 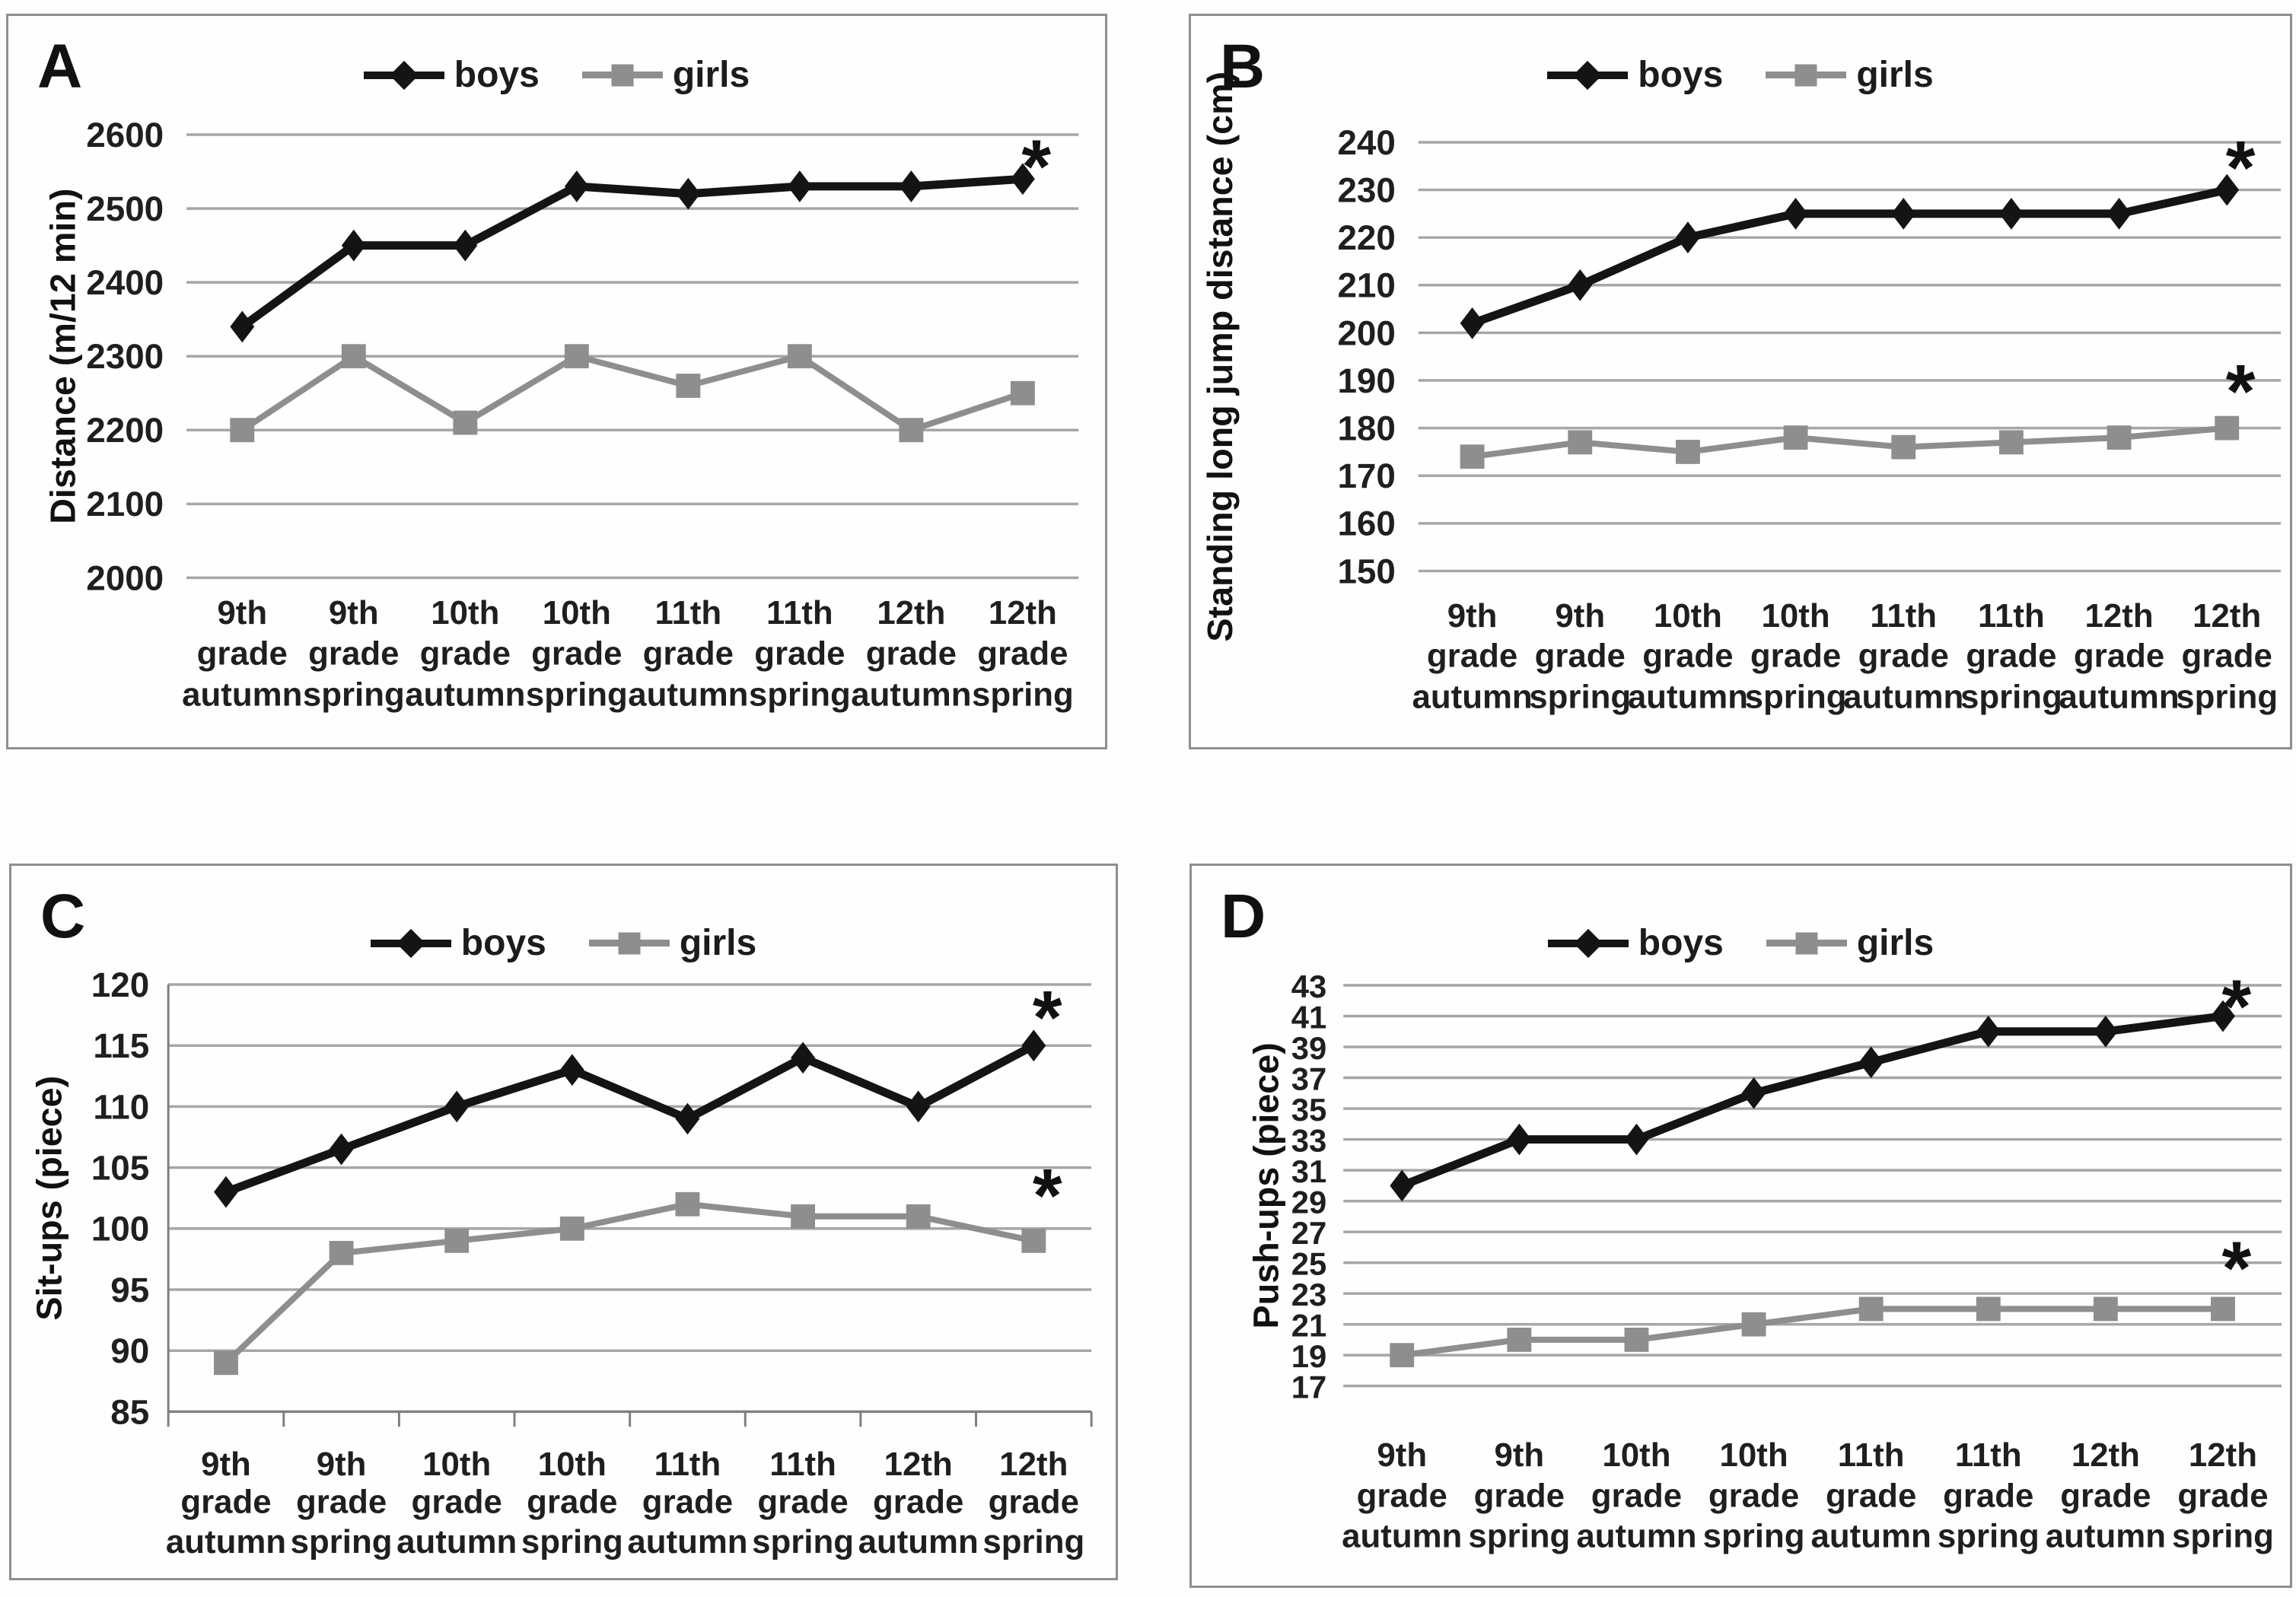 What do you see at coordinates (1243, 916) in the screenshot?
I see `panel-d-letter: D` at bounding box center [1243, 916].